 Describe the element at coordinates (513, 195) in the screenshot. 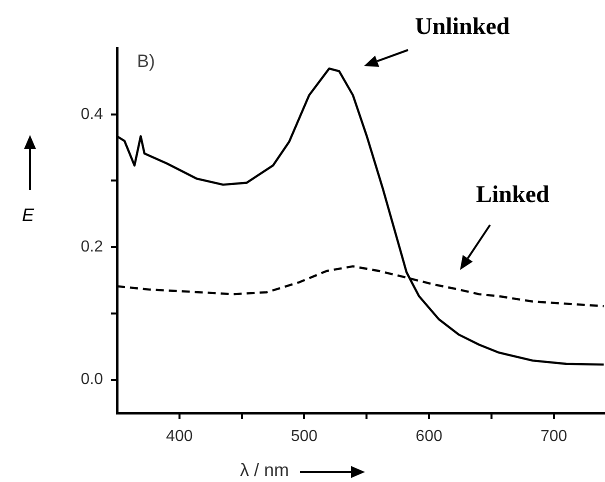

I see `text: Linked` at that location.